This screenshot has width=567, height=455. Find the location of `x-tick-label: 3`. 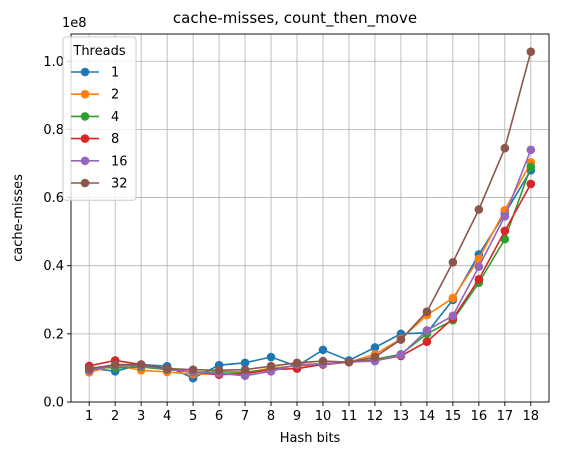

x-tick-label: 3 is located at coordinates (141, 416).